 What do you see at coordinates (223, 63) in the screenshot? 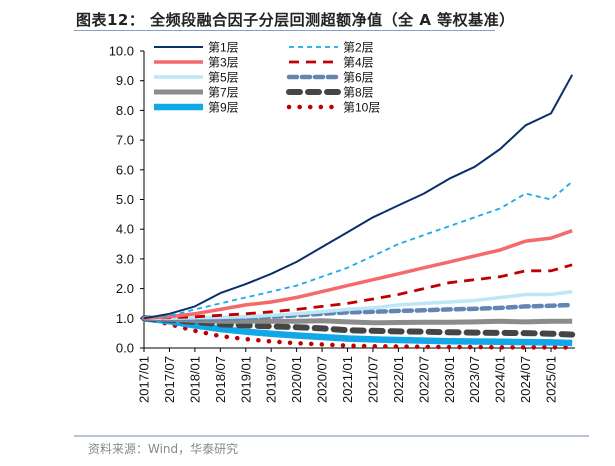
I see `legend-label: 第3层` at bounding box center [223, 63].